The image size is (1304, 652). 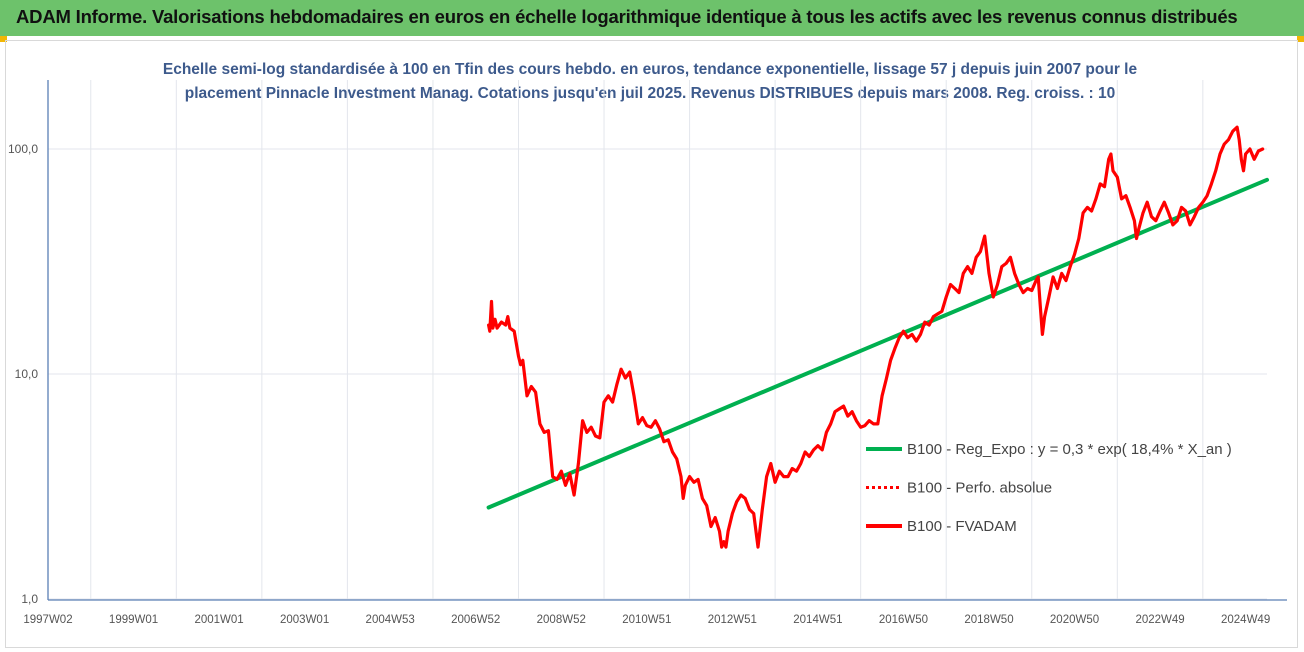 I want to click on x-tick-label: 2024W49, so click(x=1245, y=620).